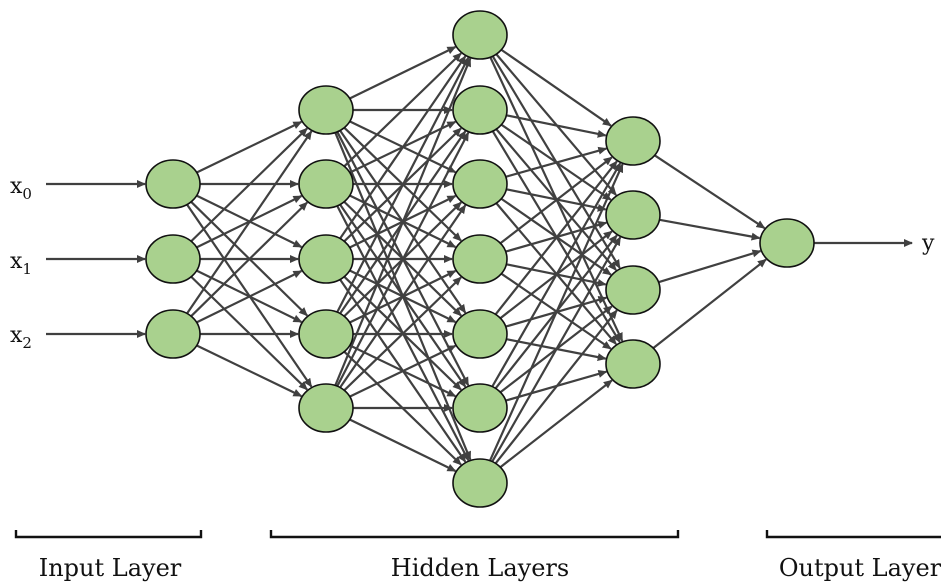 This screenshot has width=941, height=587. What do you see at coordinates (249, 185) in the screenshot?
I see `edge-l0-n1-to-n0` at bounding box center [249, 185].